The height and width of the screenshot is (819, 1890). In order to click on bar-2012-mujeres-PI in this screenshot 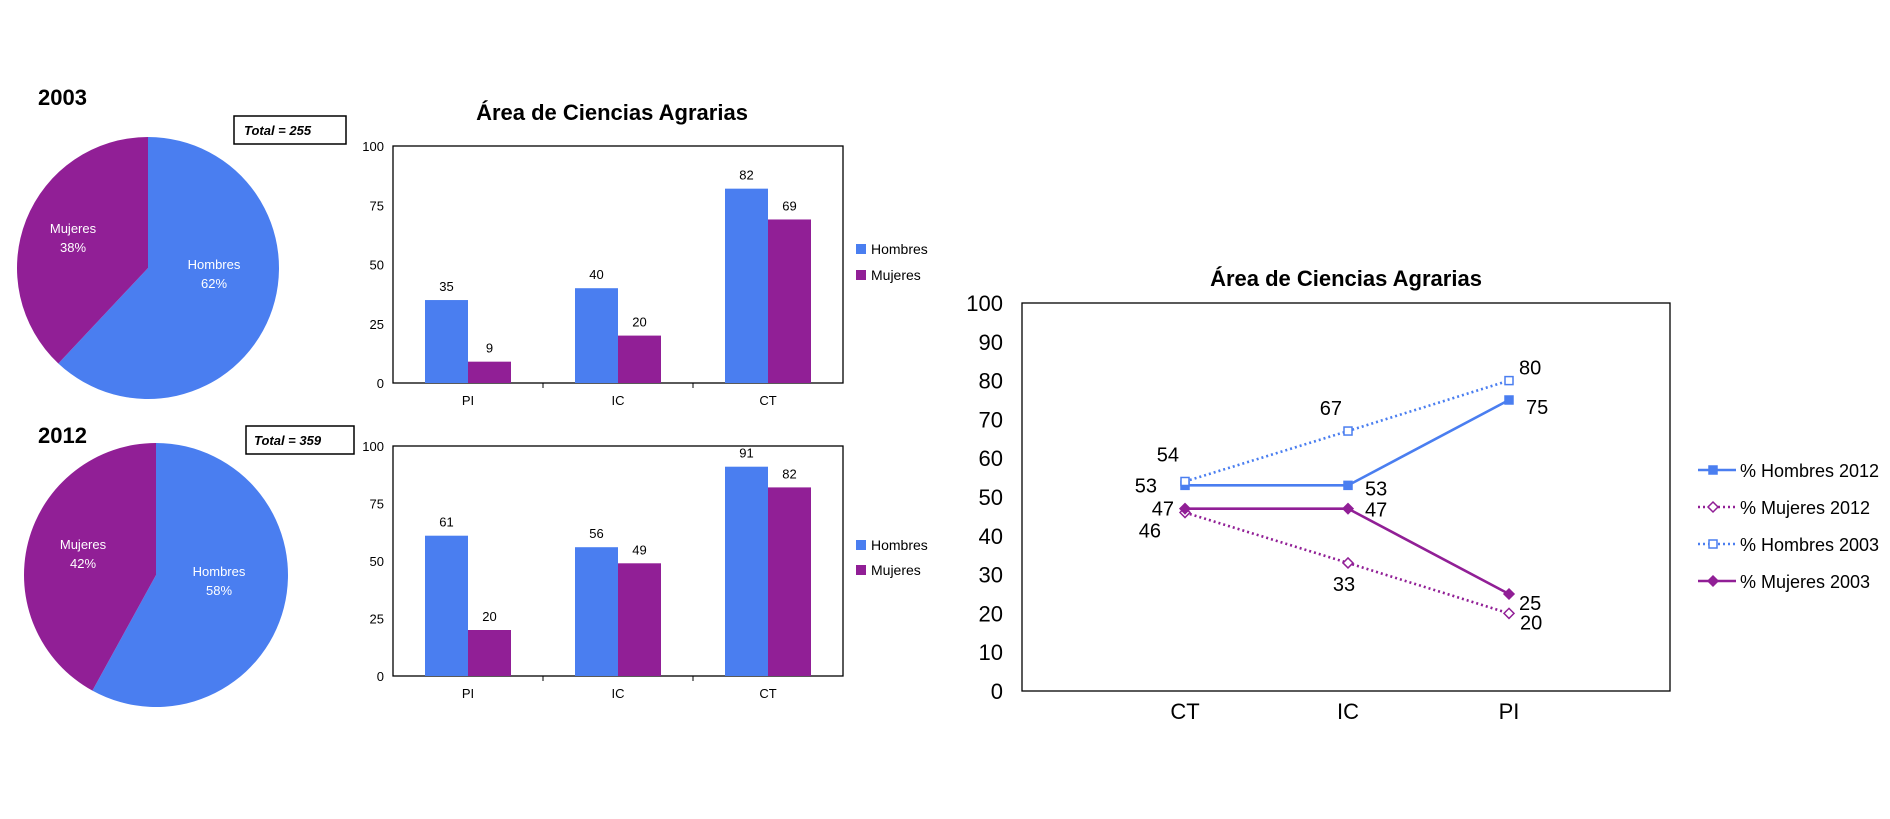, I will do `click(489, 653)`.